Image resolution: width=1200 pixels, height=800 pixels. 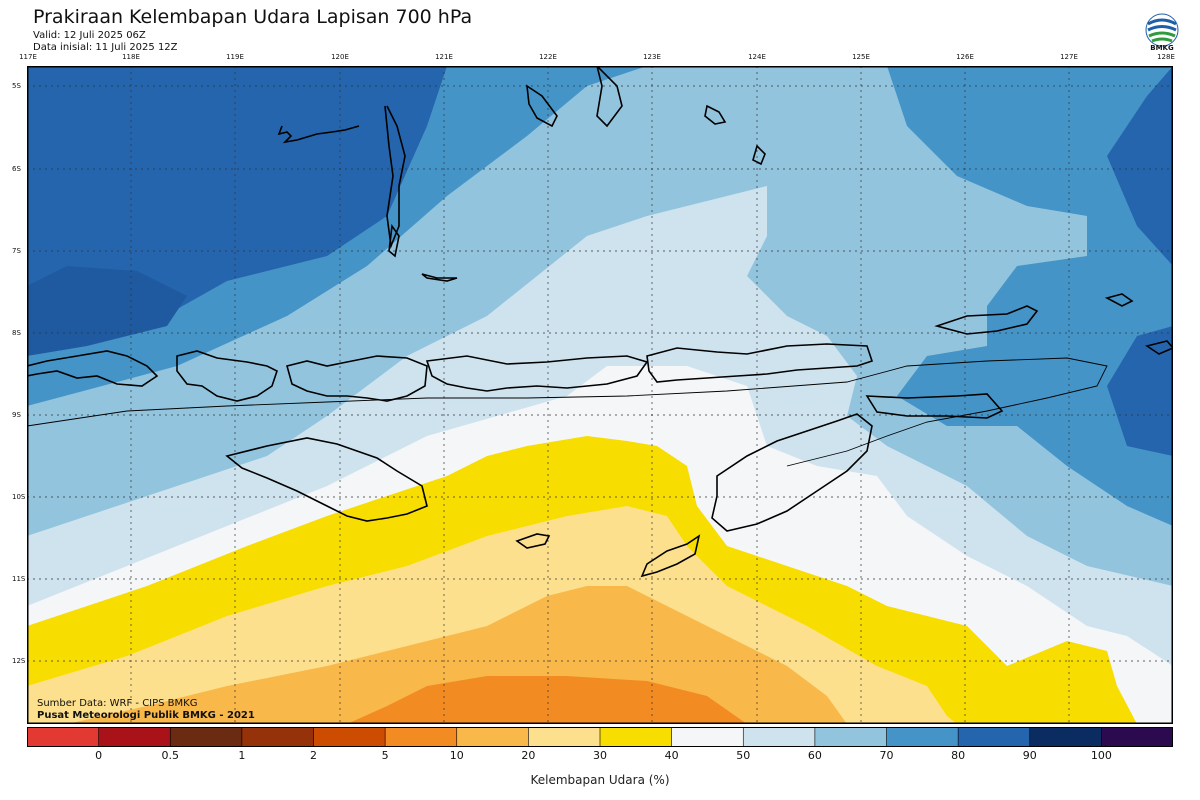 I want to click on lon-label: 118E, so click(x=131, y=57).